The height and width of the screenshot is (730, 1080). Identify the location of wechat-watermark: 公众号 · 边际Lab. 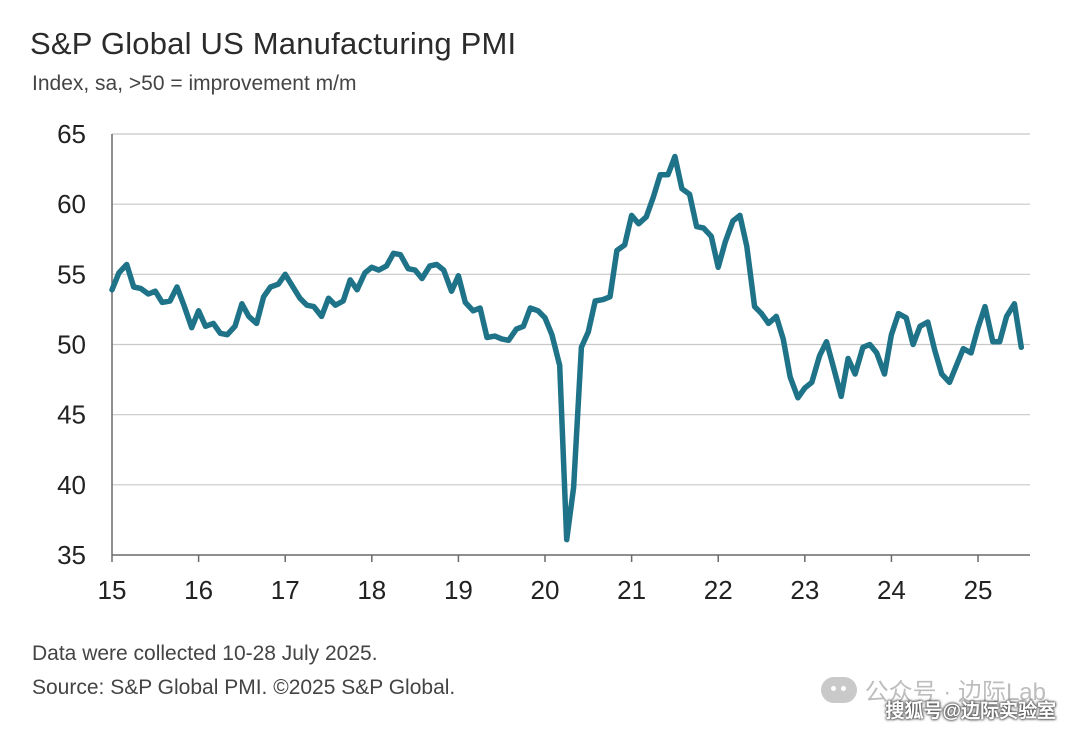
(933, 689).